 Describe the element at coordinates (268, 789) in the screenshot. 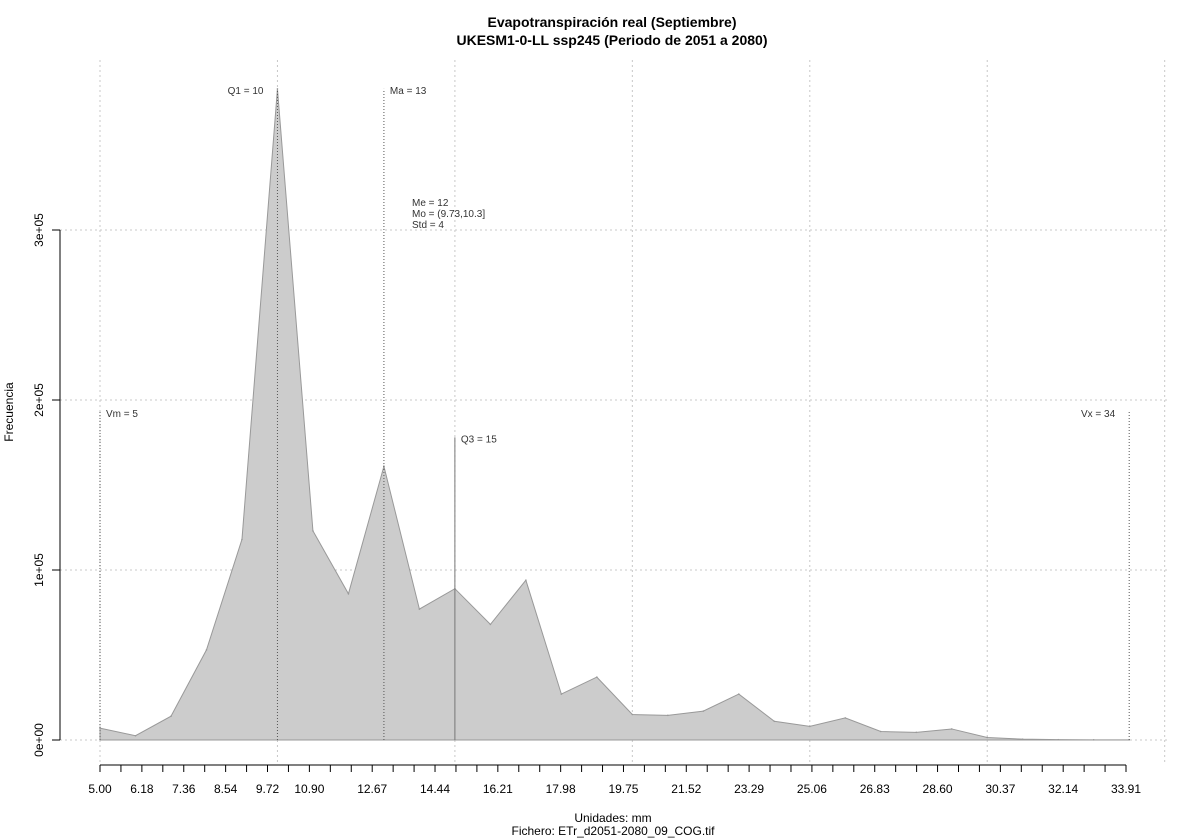

I see `x-tick-label: 9.72` at that location.